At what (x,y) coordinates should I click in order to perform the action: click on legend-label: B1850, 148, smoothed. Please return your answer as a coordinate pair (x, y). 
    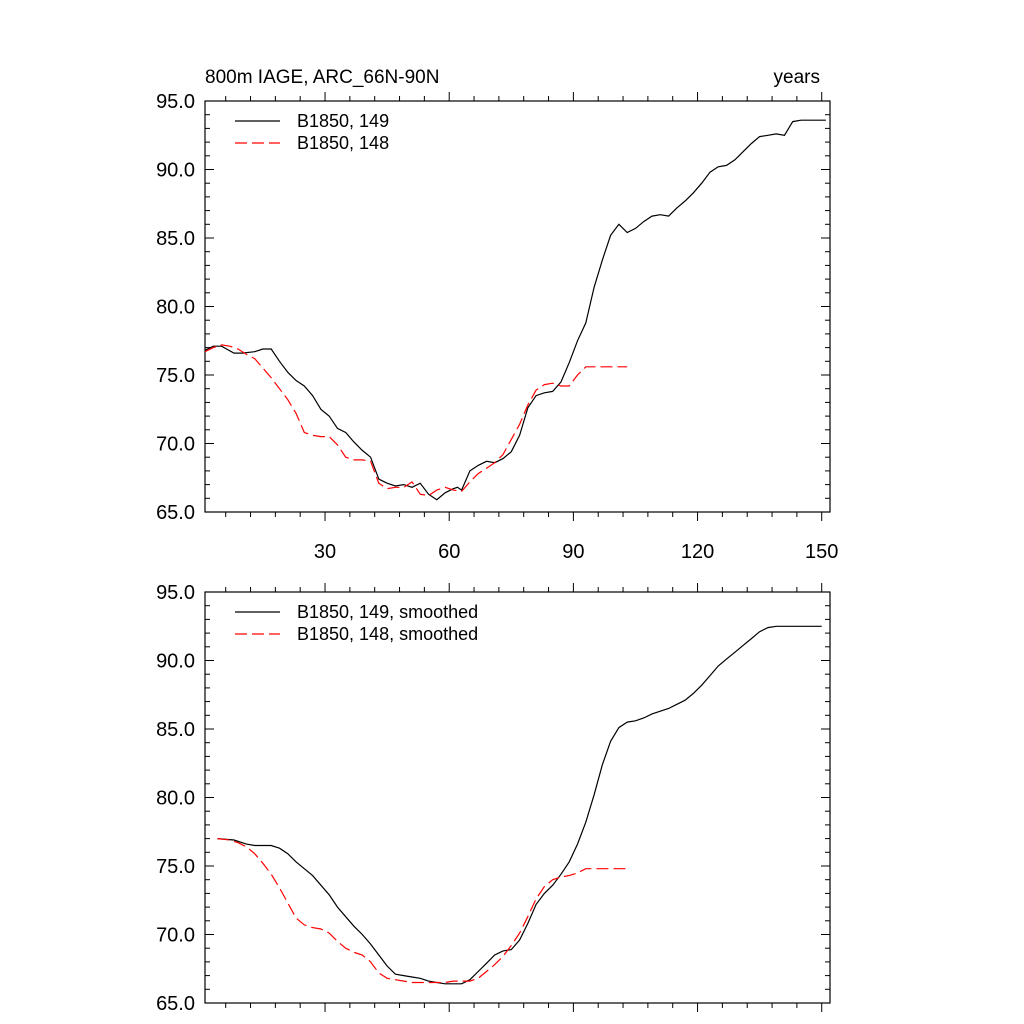
    Looking at the image, I should click on (387, 634).